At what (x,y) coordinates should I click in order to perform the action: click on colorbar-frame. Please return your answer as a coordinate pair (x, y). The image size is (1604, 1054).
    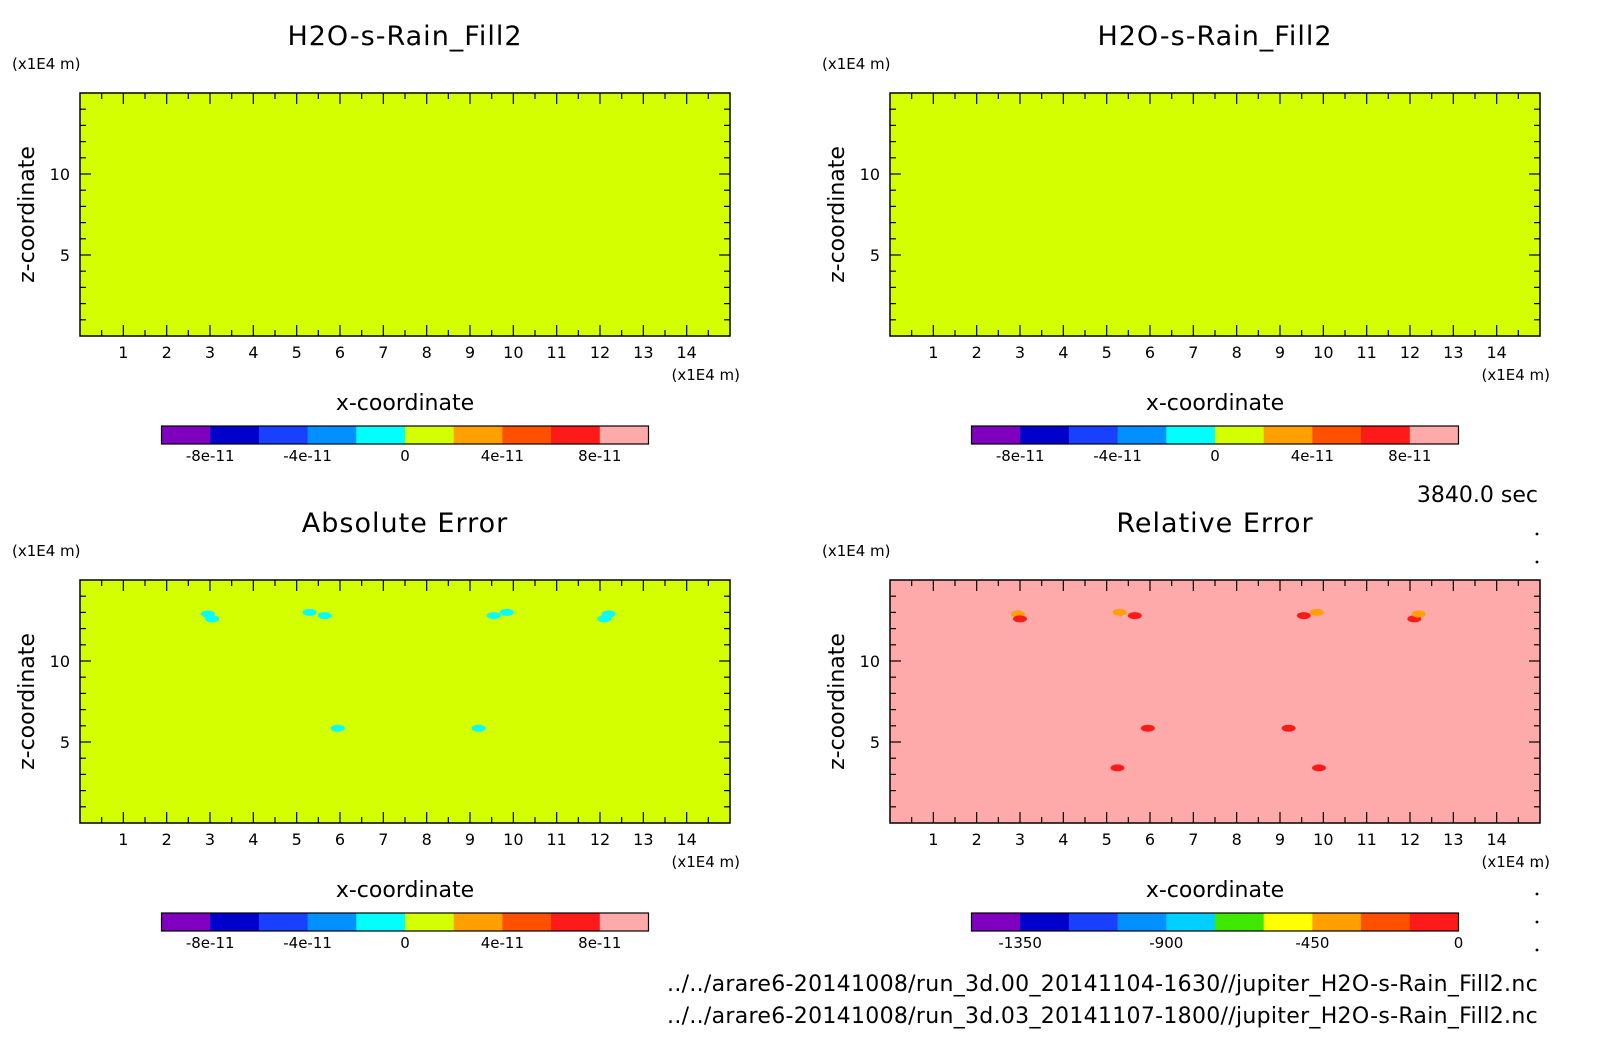
    Looking at the image, I should click on (1215, 922).